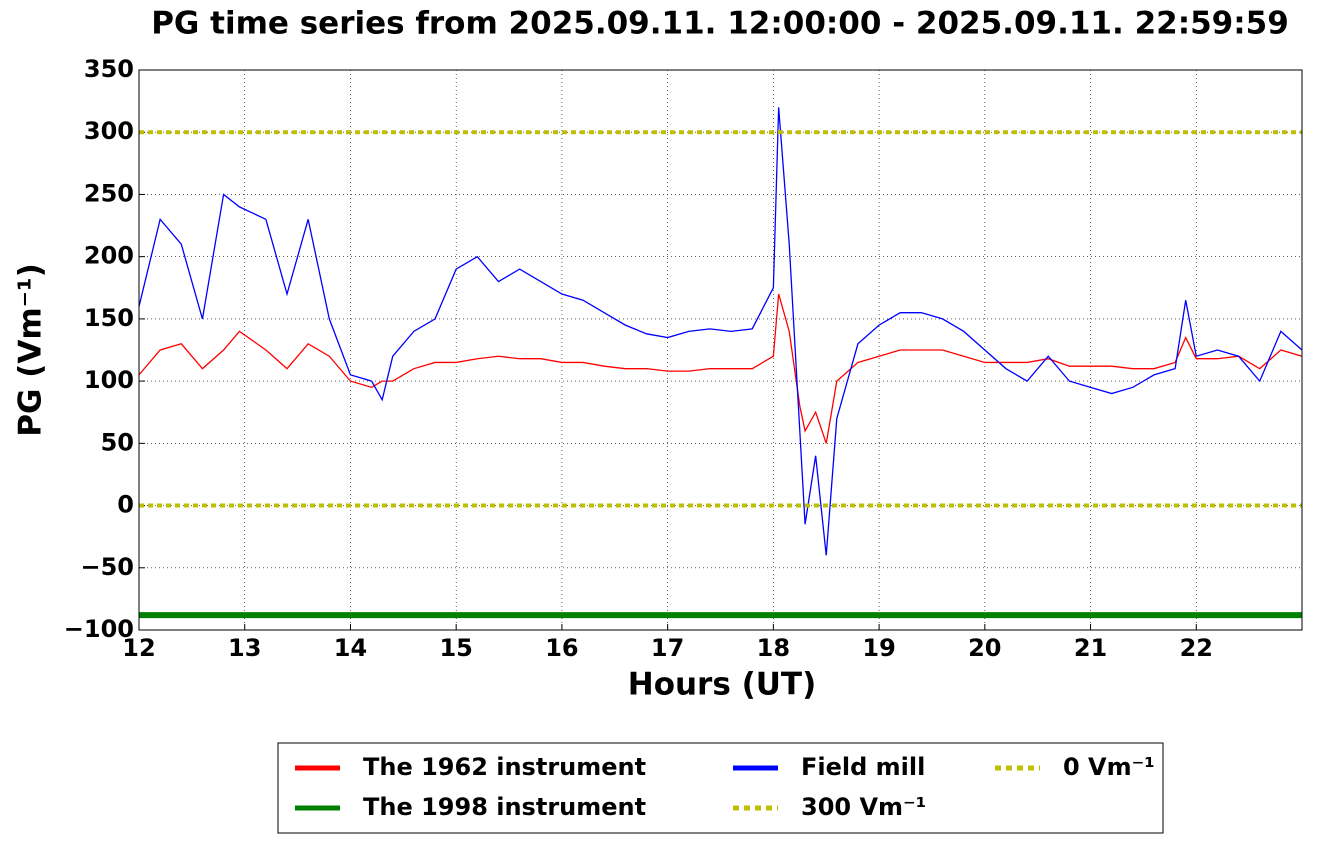 This screenshot has width=1341, height=844. What do you see at coordinates (109, 318) in the screenshot?
I see `y-tick-label: 150` at bounding box center [109, 318].